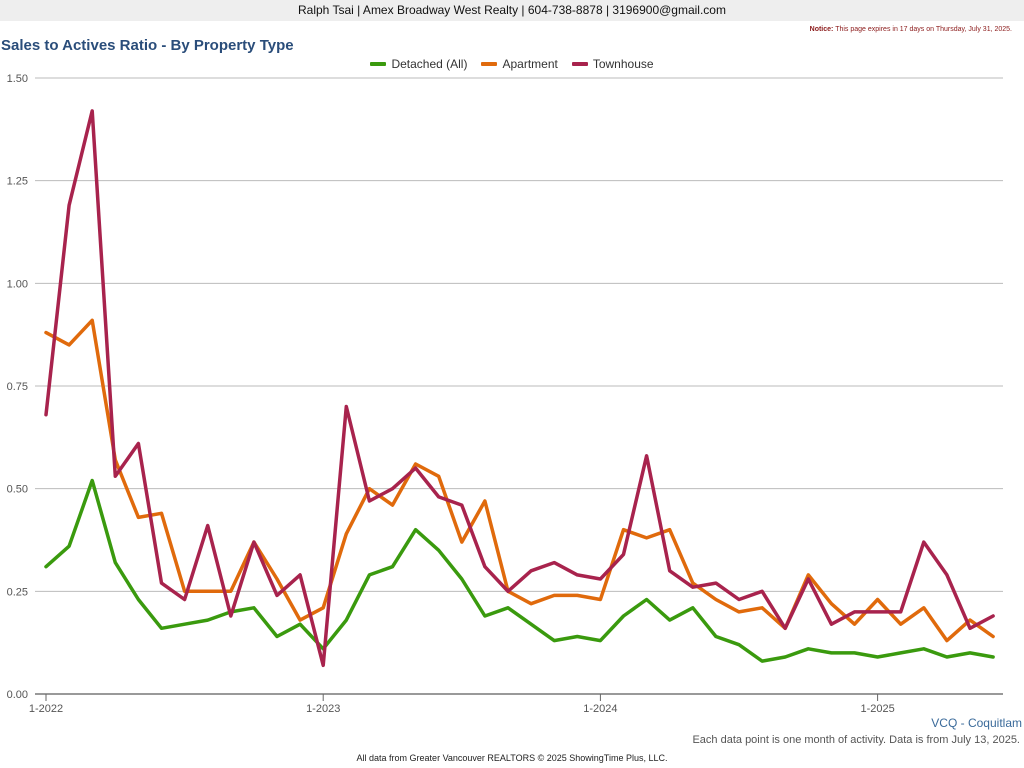 The image size is (1024, 768). I want to click on x-tick-label: 1-2022, so click(46, 709).